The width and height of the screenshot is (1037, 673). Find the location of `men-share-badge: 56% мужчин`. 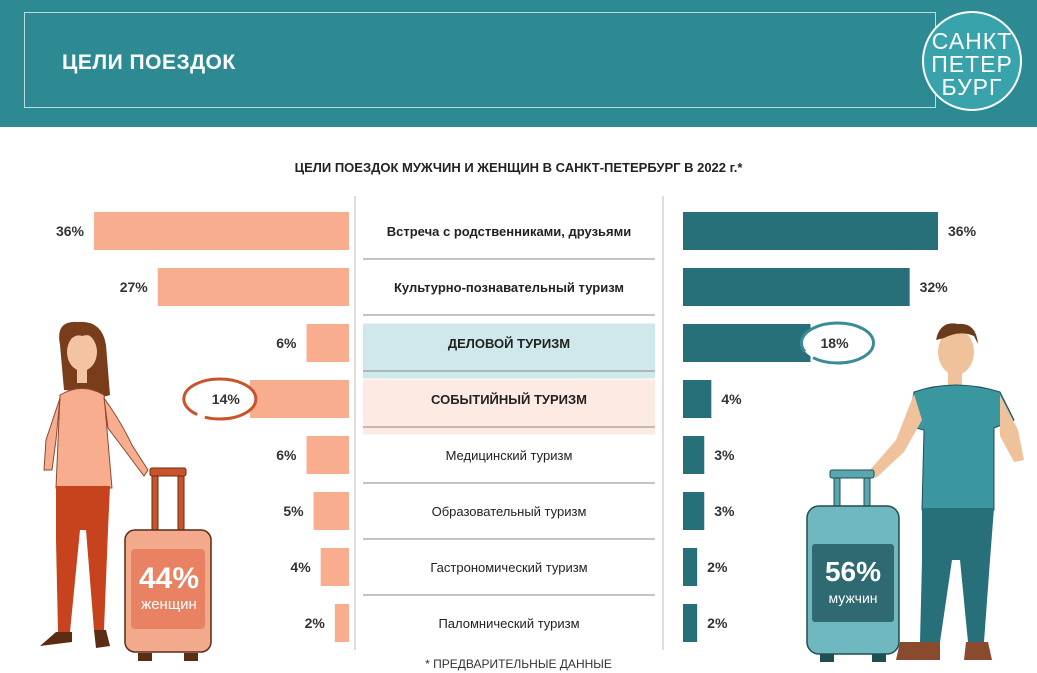

men-share-badge: 56% мужчин is located at coordinates (853, 582).